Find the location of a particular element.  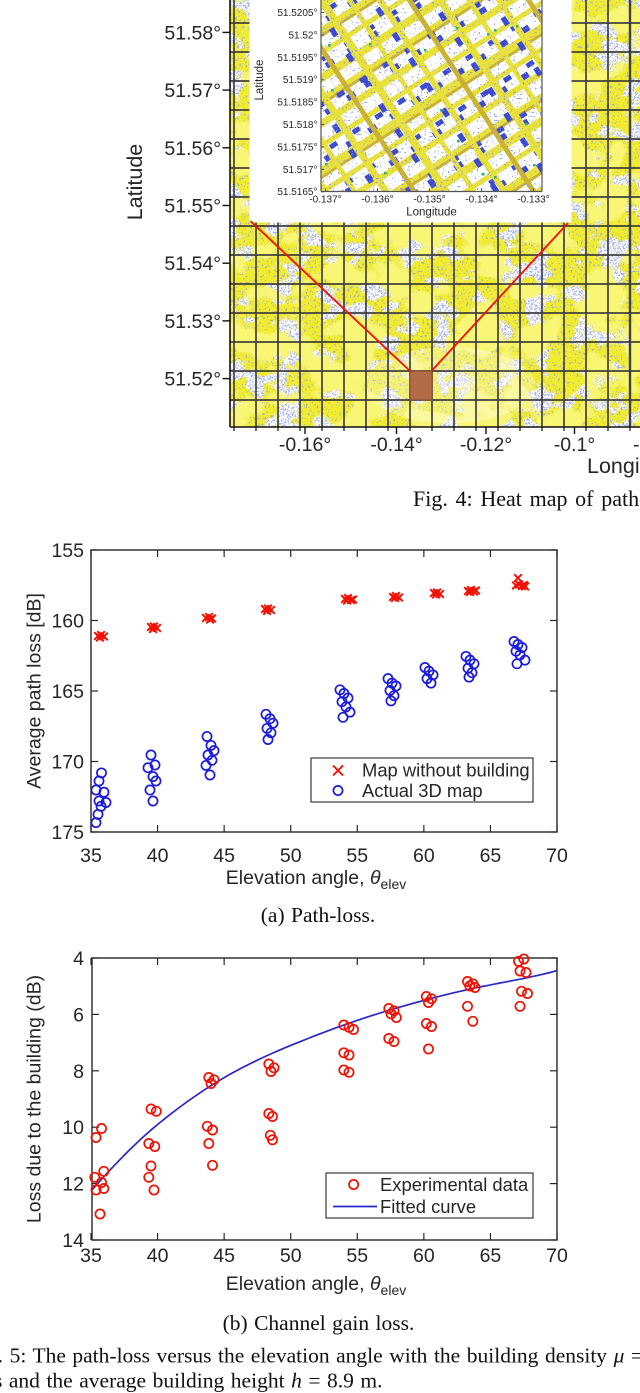

svg-text: (b) Channel gain loss. is located at coordinates (319, 1323).